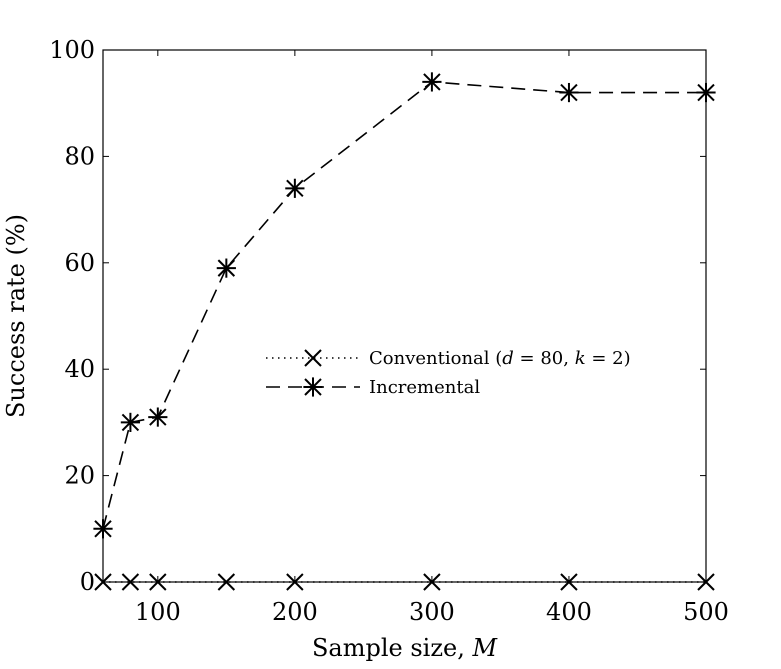 This screenshot has width=781, height=669. What do you see at coordinates (424, 387) in the screenshot?
I see `legend-incremental-label: Incremental` at bounding box center [424, 387].